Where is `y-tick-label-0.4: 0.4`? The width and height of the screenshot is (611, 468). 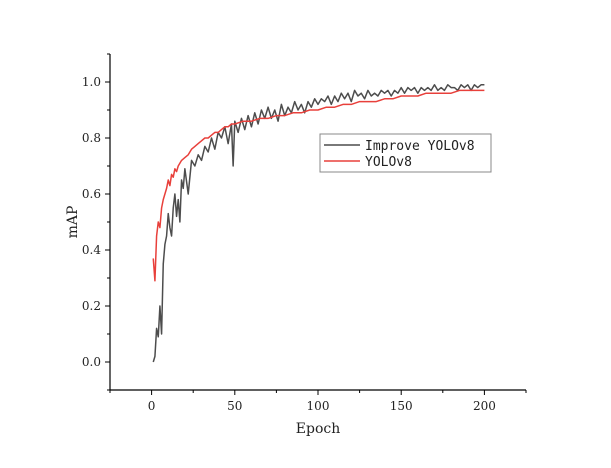 y-tick-label-0.4: 0.4 is located at coordinates (91, 250).